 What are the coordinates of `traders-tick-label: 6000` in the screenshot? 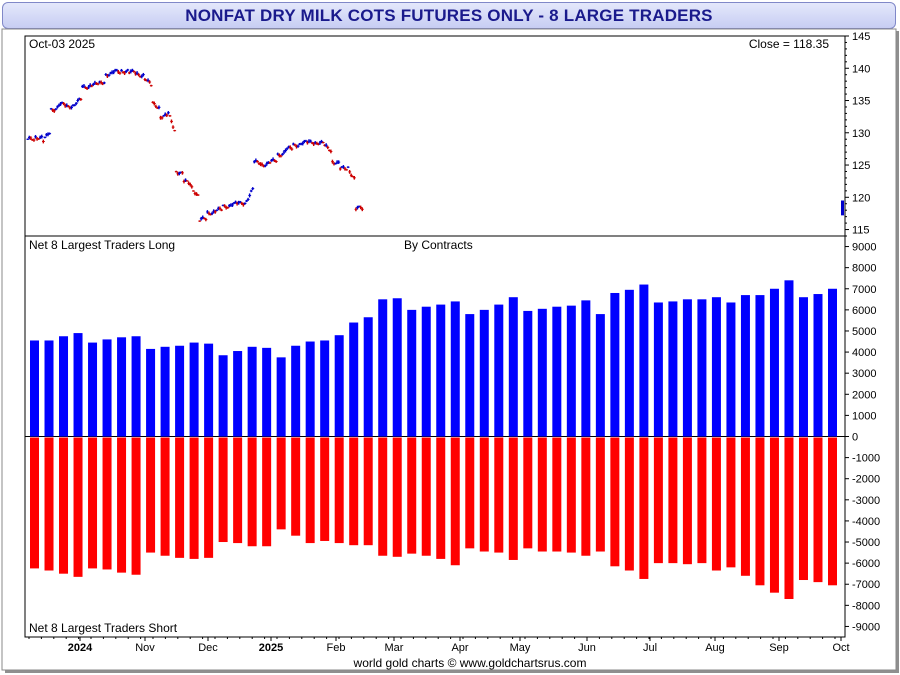 It's located at (864, 311).